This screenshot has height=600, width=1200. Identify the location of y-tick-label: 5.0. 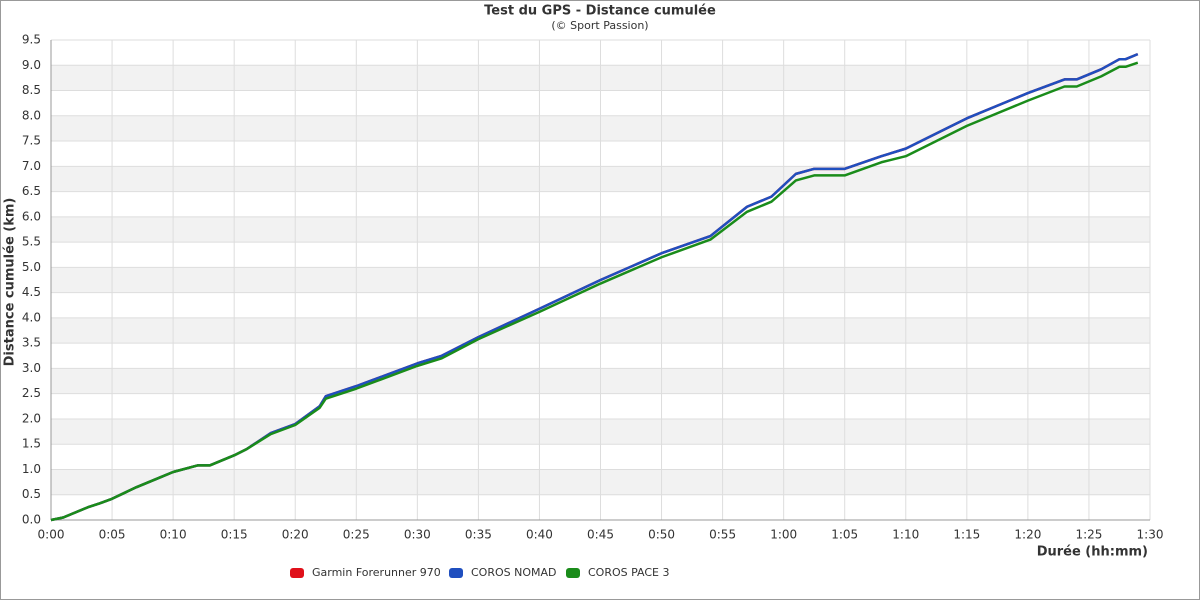
(31, 267).